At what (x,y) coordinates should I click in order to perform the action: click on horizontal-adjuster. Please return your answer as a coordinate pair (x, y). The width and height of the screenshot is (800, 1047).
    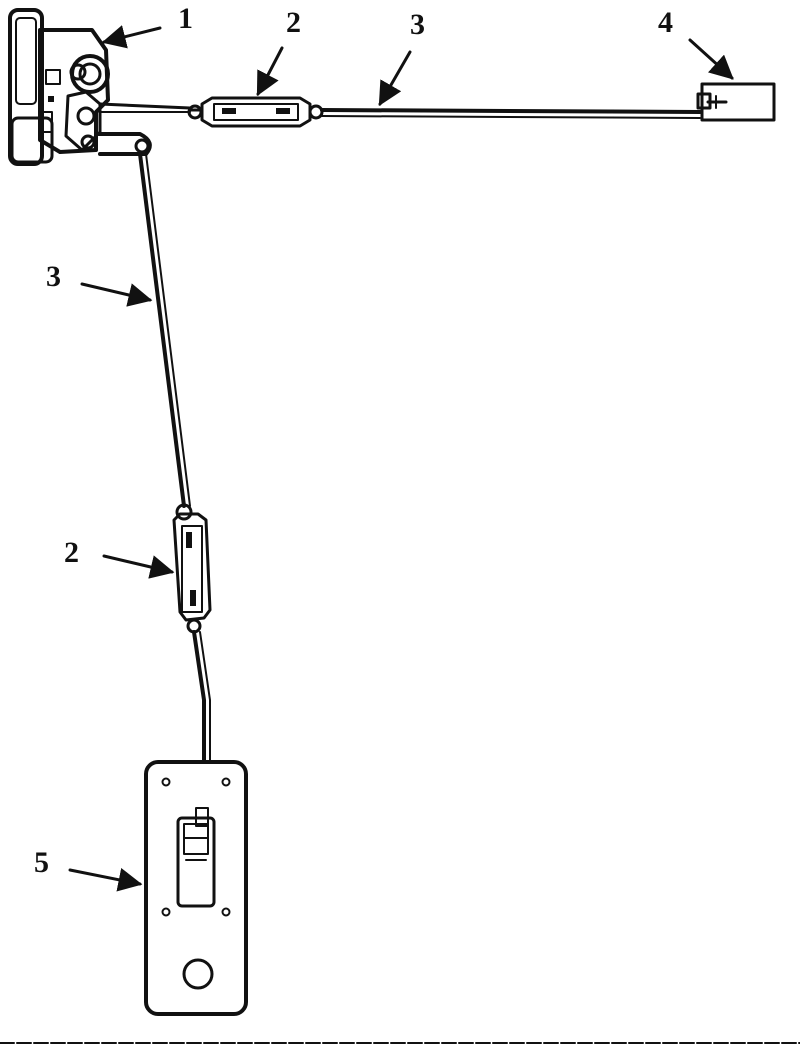
    Looking at the image, I should click on (255, 112).